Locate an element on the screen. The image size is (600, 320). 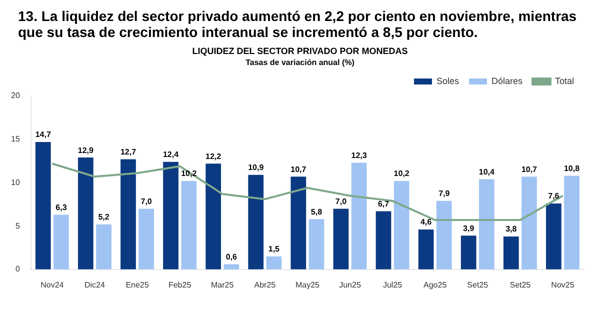
x-tick-label: Abr25 is located at coordinates (265, 285).